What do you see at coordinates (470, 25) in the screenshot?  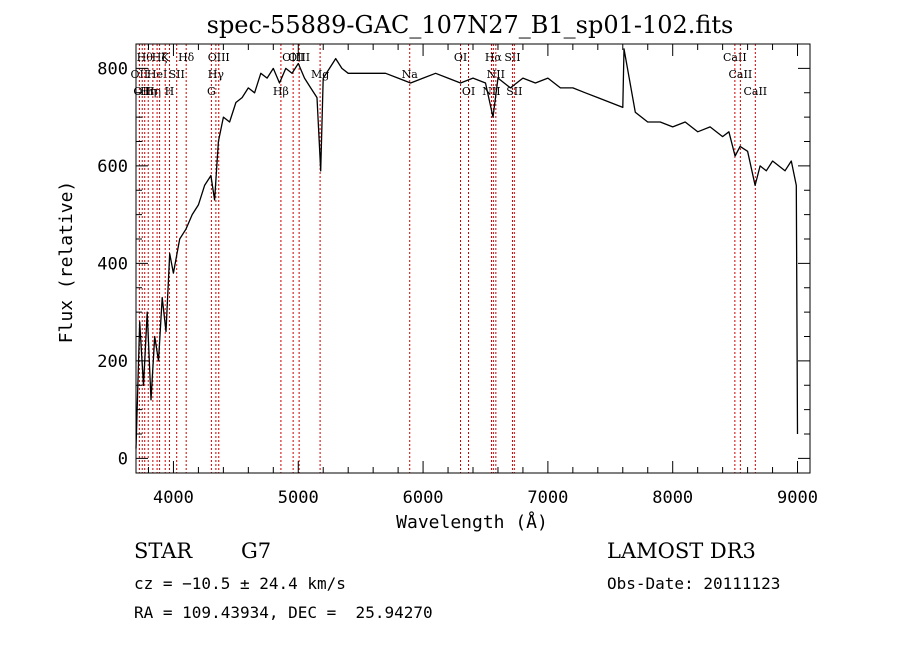 I see `chart-title: spec-55889-GAC_107N27_B1_sp01-102.fits` at bounding box center [470, 25].